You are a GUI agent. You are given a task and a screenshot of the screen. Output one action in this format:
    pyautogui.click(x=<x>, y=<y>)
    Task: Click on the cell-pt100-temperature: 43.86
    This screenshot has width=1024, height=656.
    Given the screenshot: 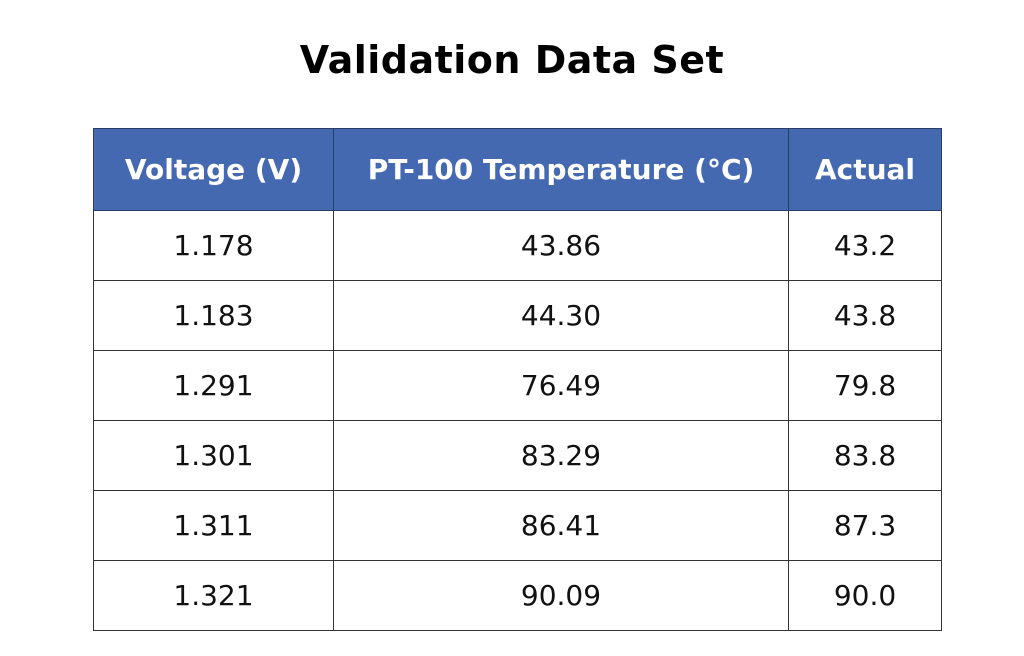 What is the action you would take?
    pyautogui.click(x=561, y=245)
    